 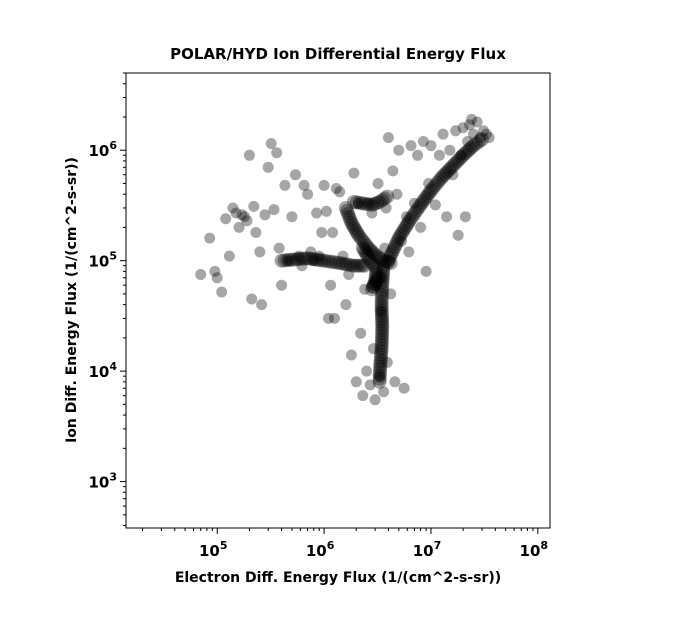 I want to click on x-tick-label: 107, so click(x=427, y=549).